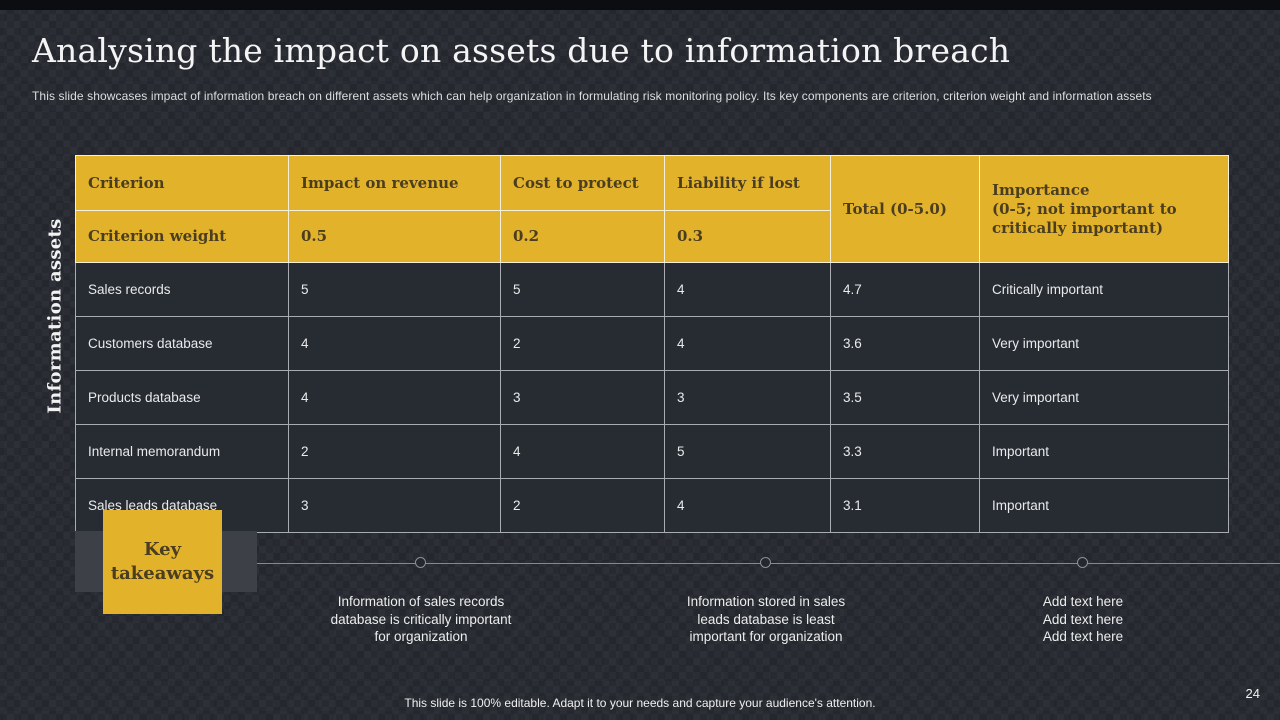 The image size is (1280, 720). I want to click on cell-total: 3.3, so click(905, 451).